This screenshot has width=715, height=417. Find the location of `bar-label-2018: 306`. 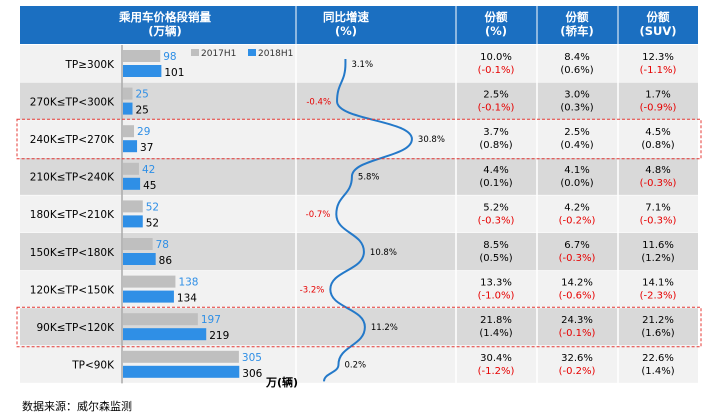

bar-label-2018: 306 is located at coordinates (252, 374).